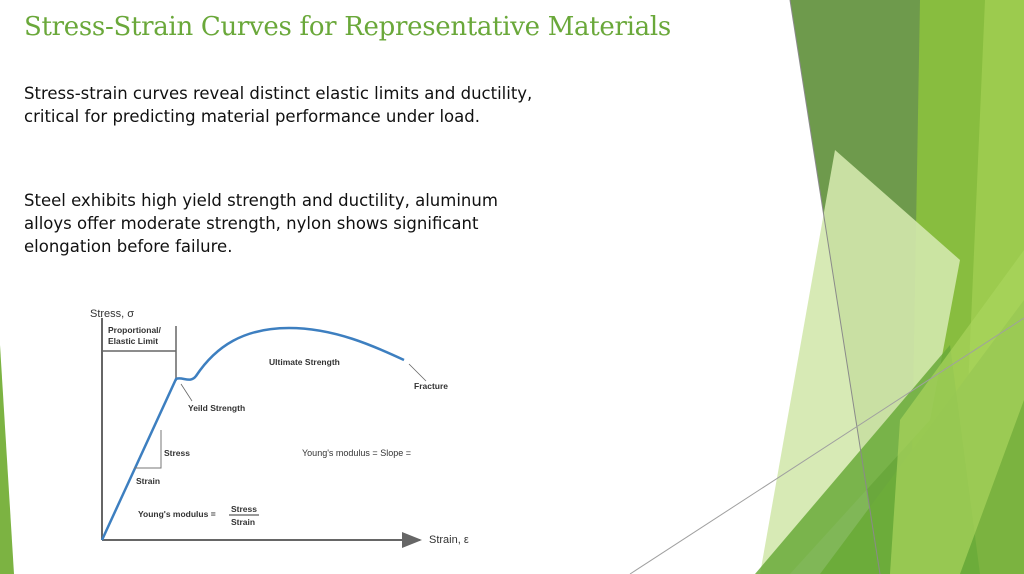 The image size is (1024, 574). What do you see at coordinates (186, 392) in the screenshot?
I see `yield-callout-line` at bounding box center [186, 392].